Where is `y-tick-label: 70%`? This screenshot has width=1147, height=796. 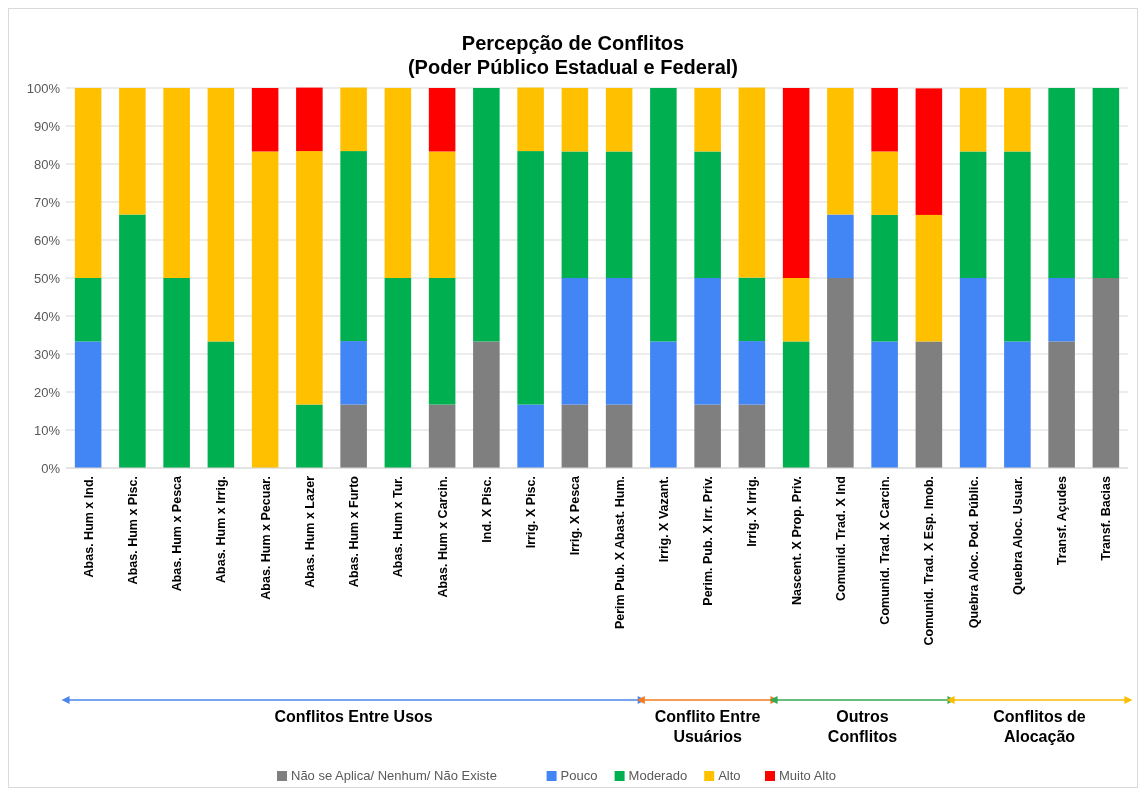 y-tick-label: 70% is located at coordinates (47, 202).